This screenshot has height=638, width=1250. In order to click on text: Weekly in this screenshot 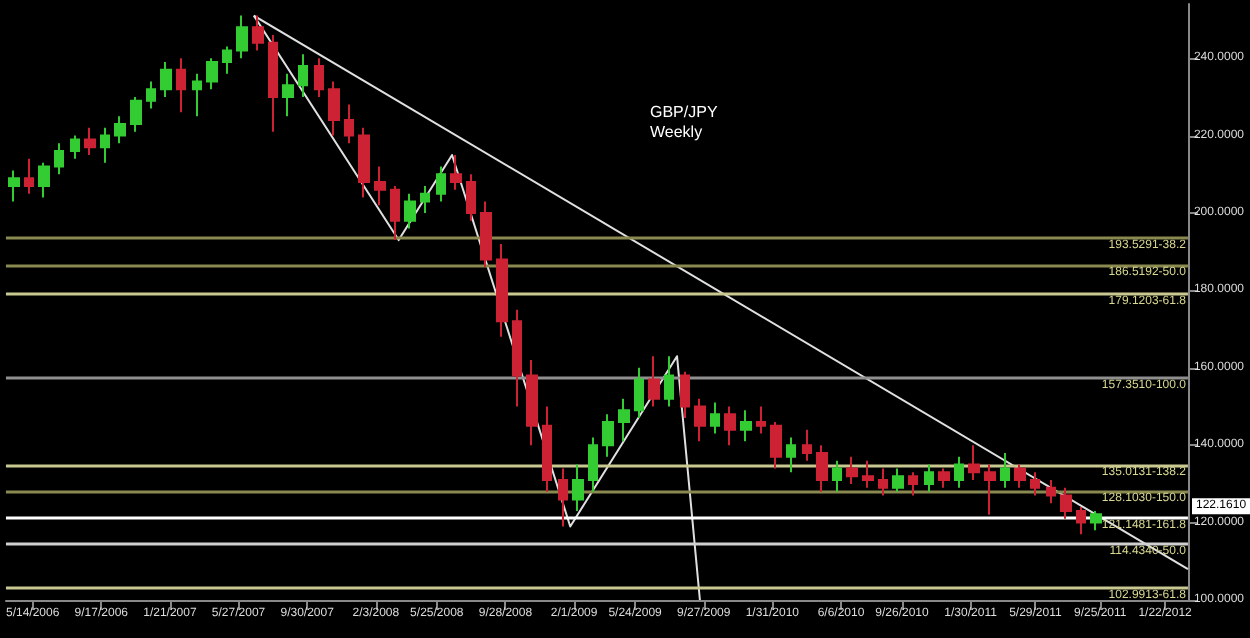, I will do `click(676, 132)`.